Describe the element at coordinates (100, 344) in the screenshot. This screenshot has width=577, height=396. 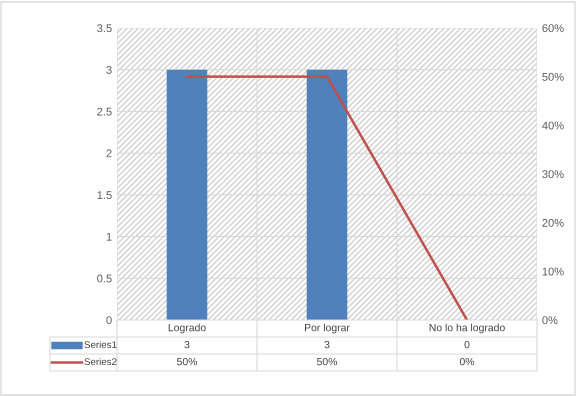
I see `legend-label: Series1` at that location.